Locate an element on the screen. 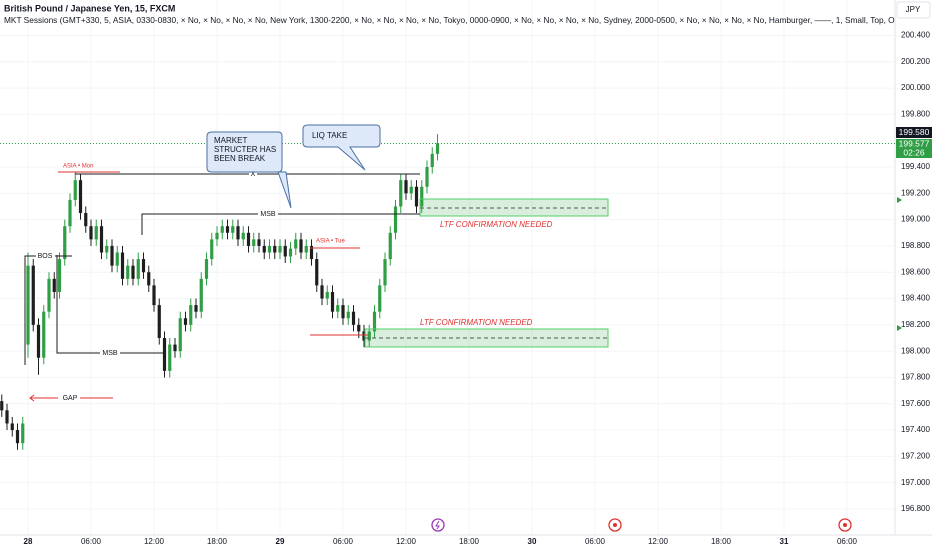  x-tick-label: 30 is located at coordinates (532, 541).